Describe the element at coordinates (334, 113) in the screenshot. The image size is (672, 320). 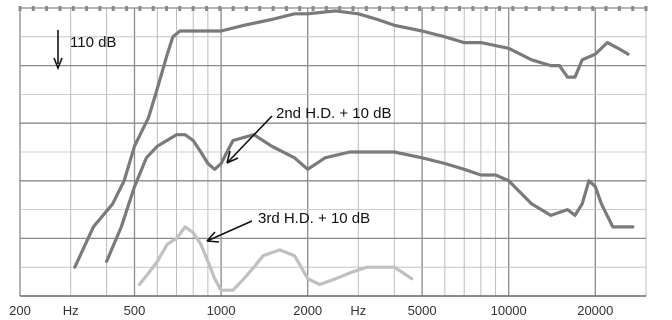
I see `annotation-2nd-hd: 2nd H.D. + 10 dB` at that location.